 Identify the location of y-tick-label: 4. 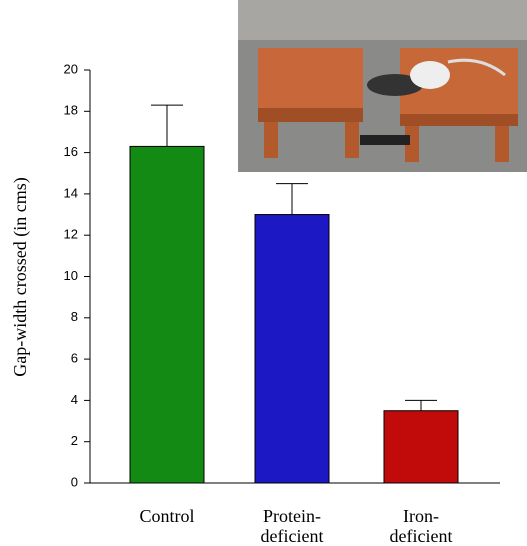
(74, 399).